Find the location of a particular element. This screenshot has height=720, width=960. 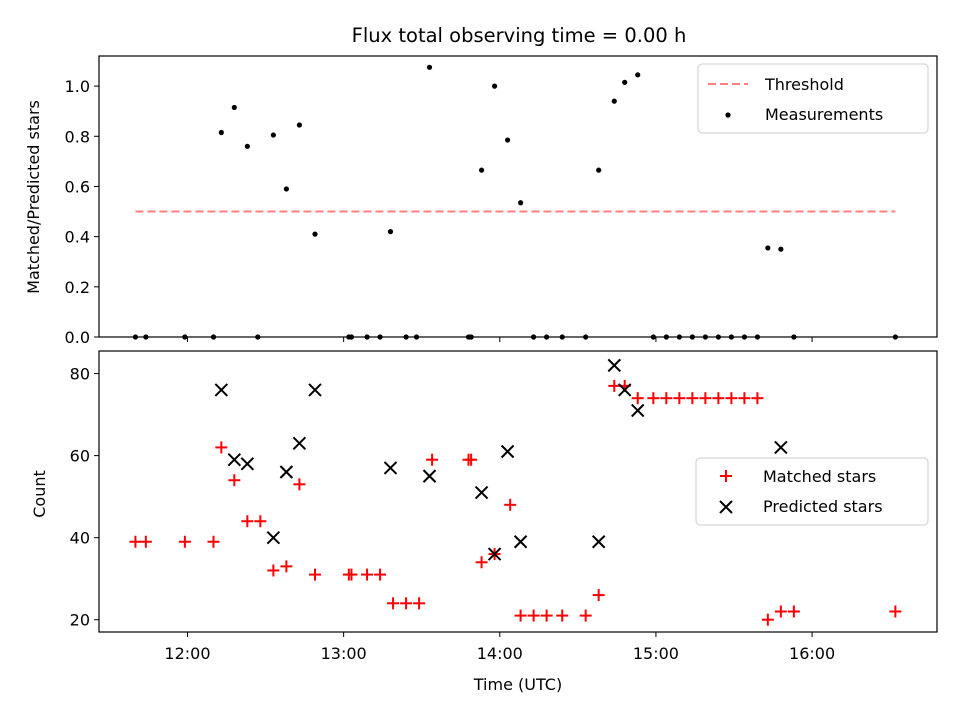

legend-measurements-label: Measurements is located at coordinates (824, 114).